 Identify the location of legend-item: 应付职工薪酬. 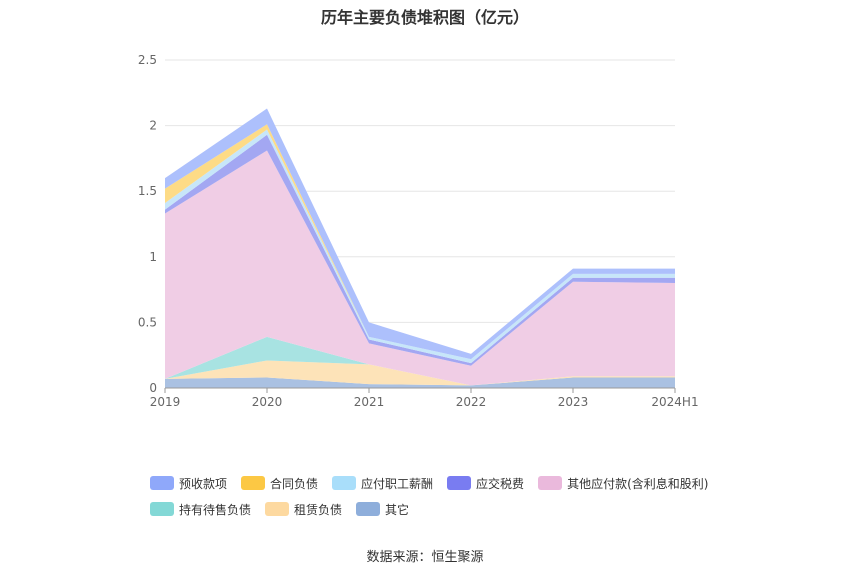
(382, 483).